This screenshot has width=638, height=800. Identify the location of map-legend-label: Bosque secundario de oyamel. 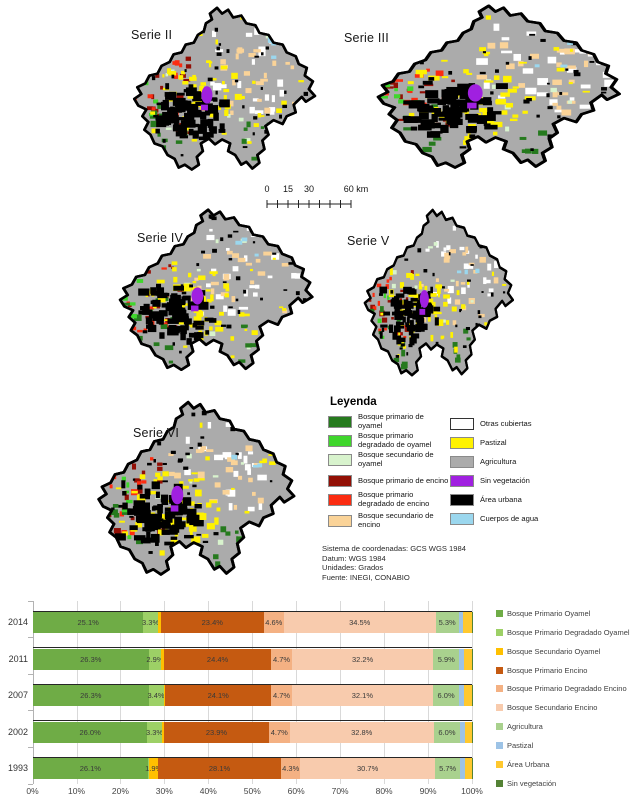
(396, 459).